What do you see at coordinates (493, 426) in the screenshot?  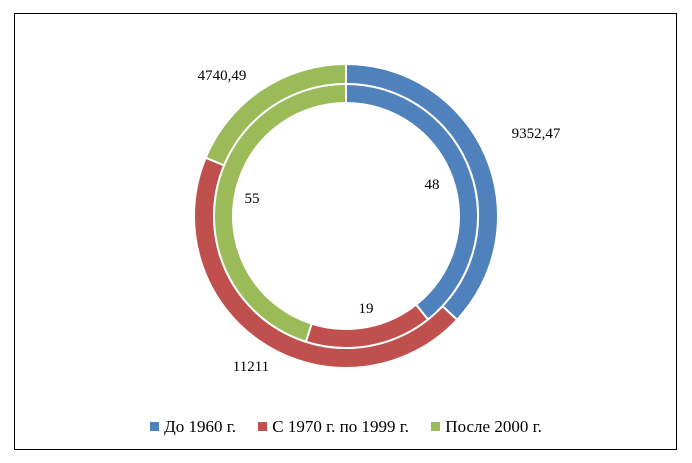 I see `legend-label-3: После 2000 г.` at bounding box center [493, 426].